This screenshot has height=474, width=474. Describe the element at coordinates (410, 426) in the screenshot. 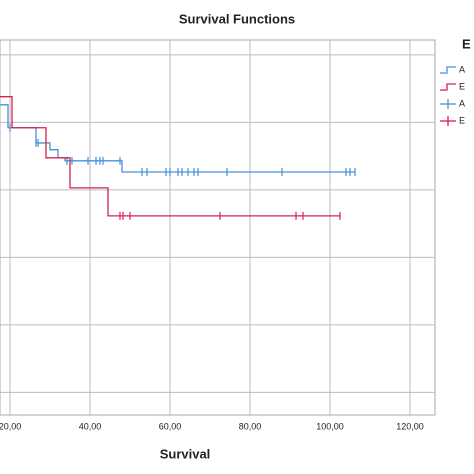

I see `x-tick-label: 120,00` at that location.